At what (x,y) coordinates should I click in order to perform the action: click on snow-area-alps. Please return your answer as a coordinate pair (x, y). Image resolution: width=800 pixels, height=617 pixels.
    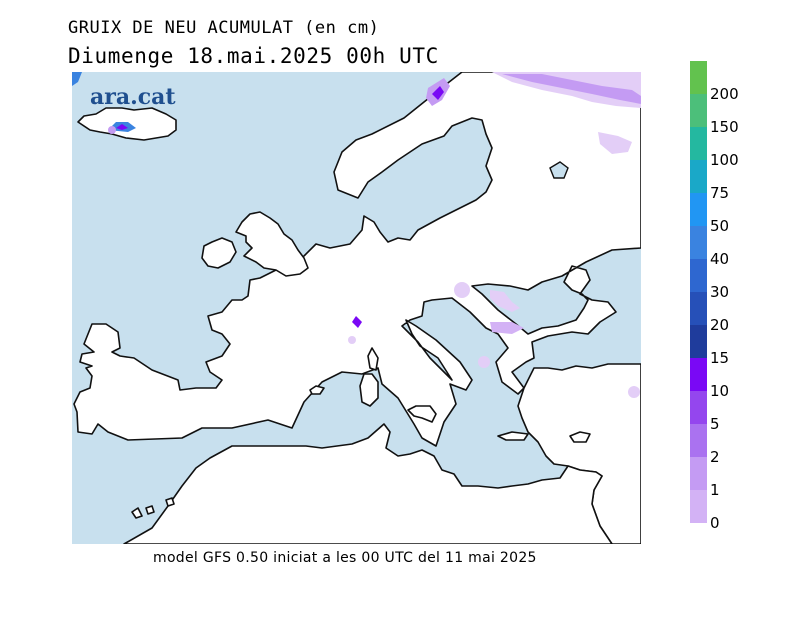
    Looking at the image, I should click on (357, 322).